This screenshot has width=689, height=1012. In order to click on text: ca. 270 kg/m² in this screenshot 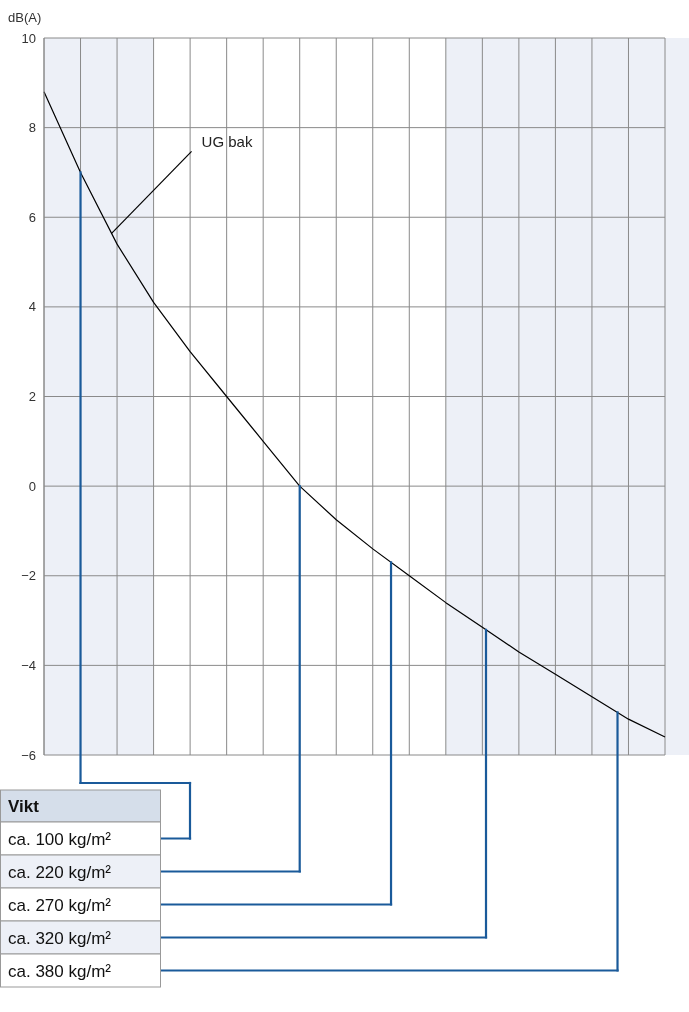, I will do `click(60, 905)`.